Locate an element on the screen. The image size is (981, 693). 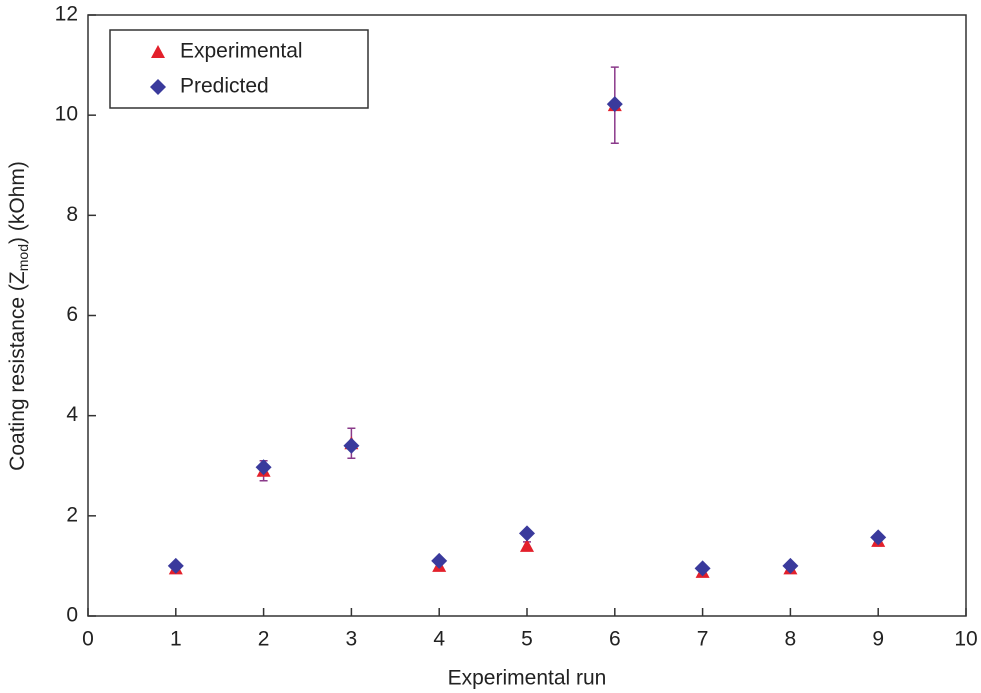
x-tick-label: 6 is located at coordinates (615, 639).